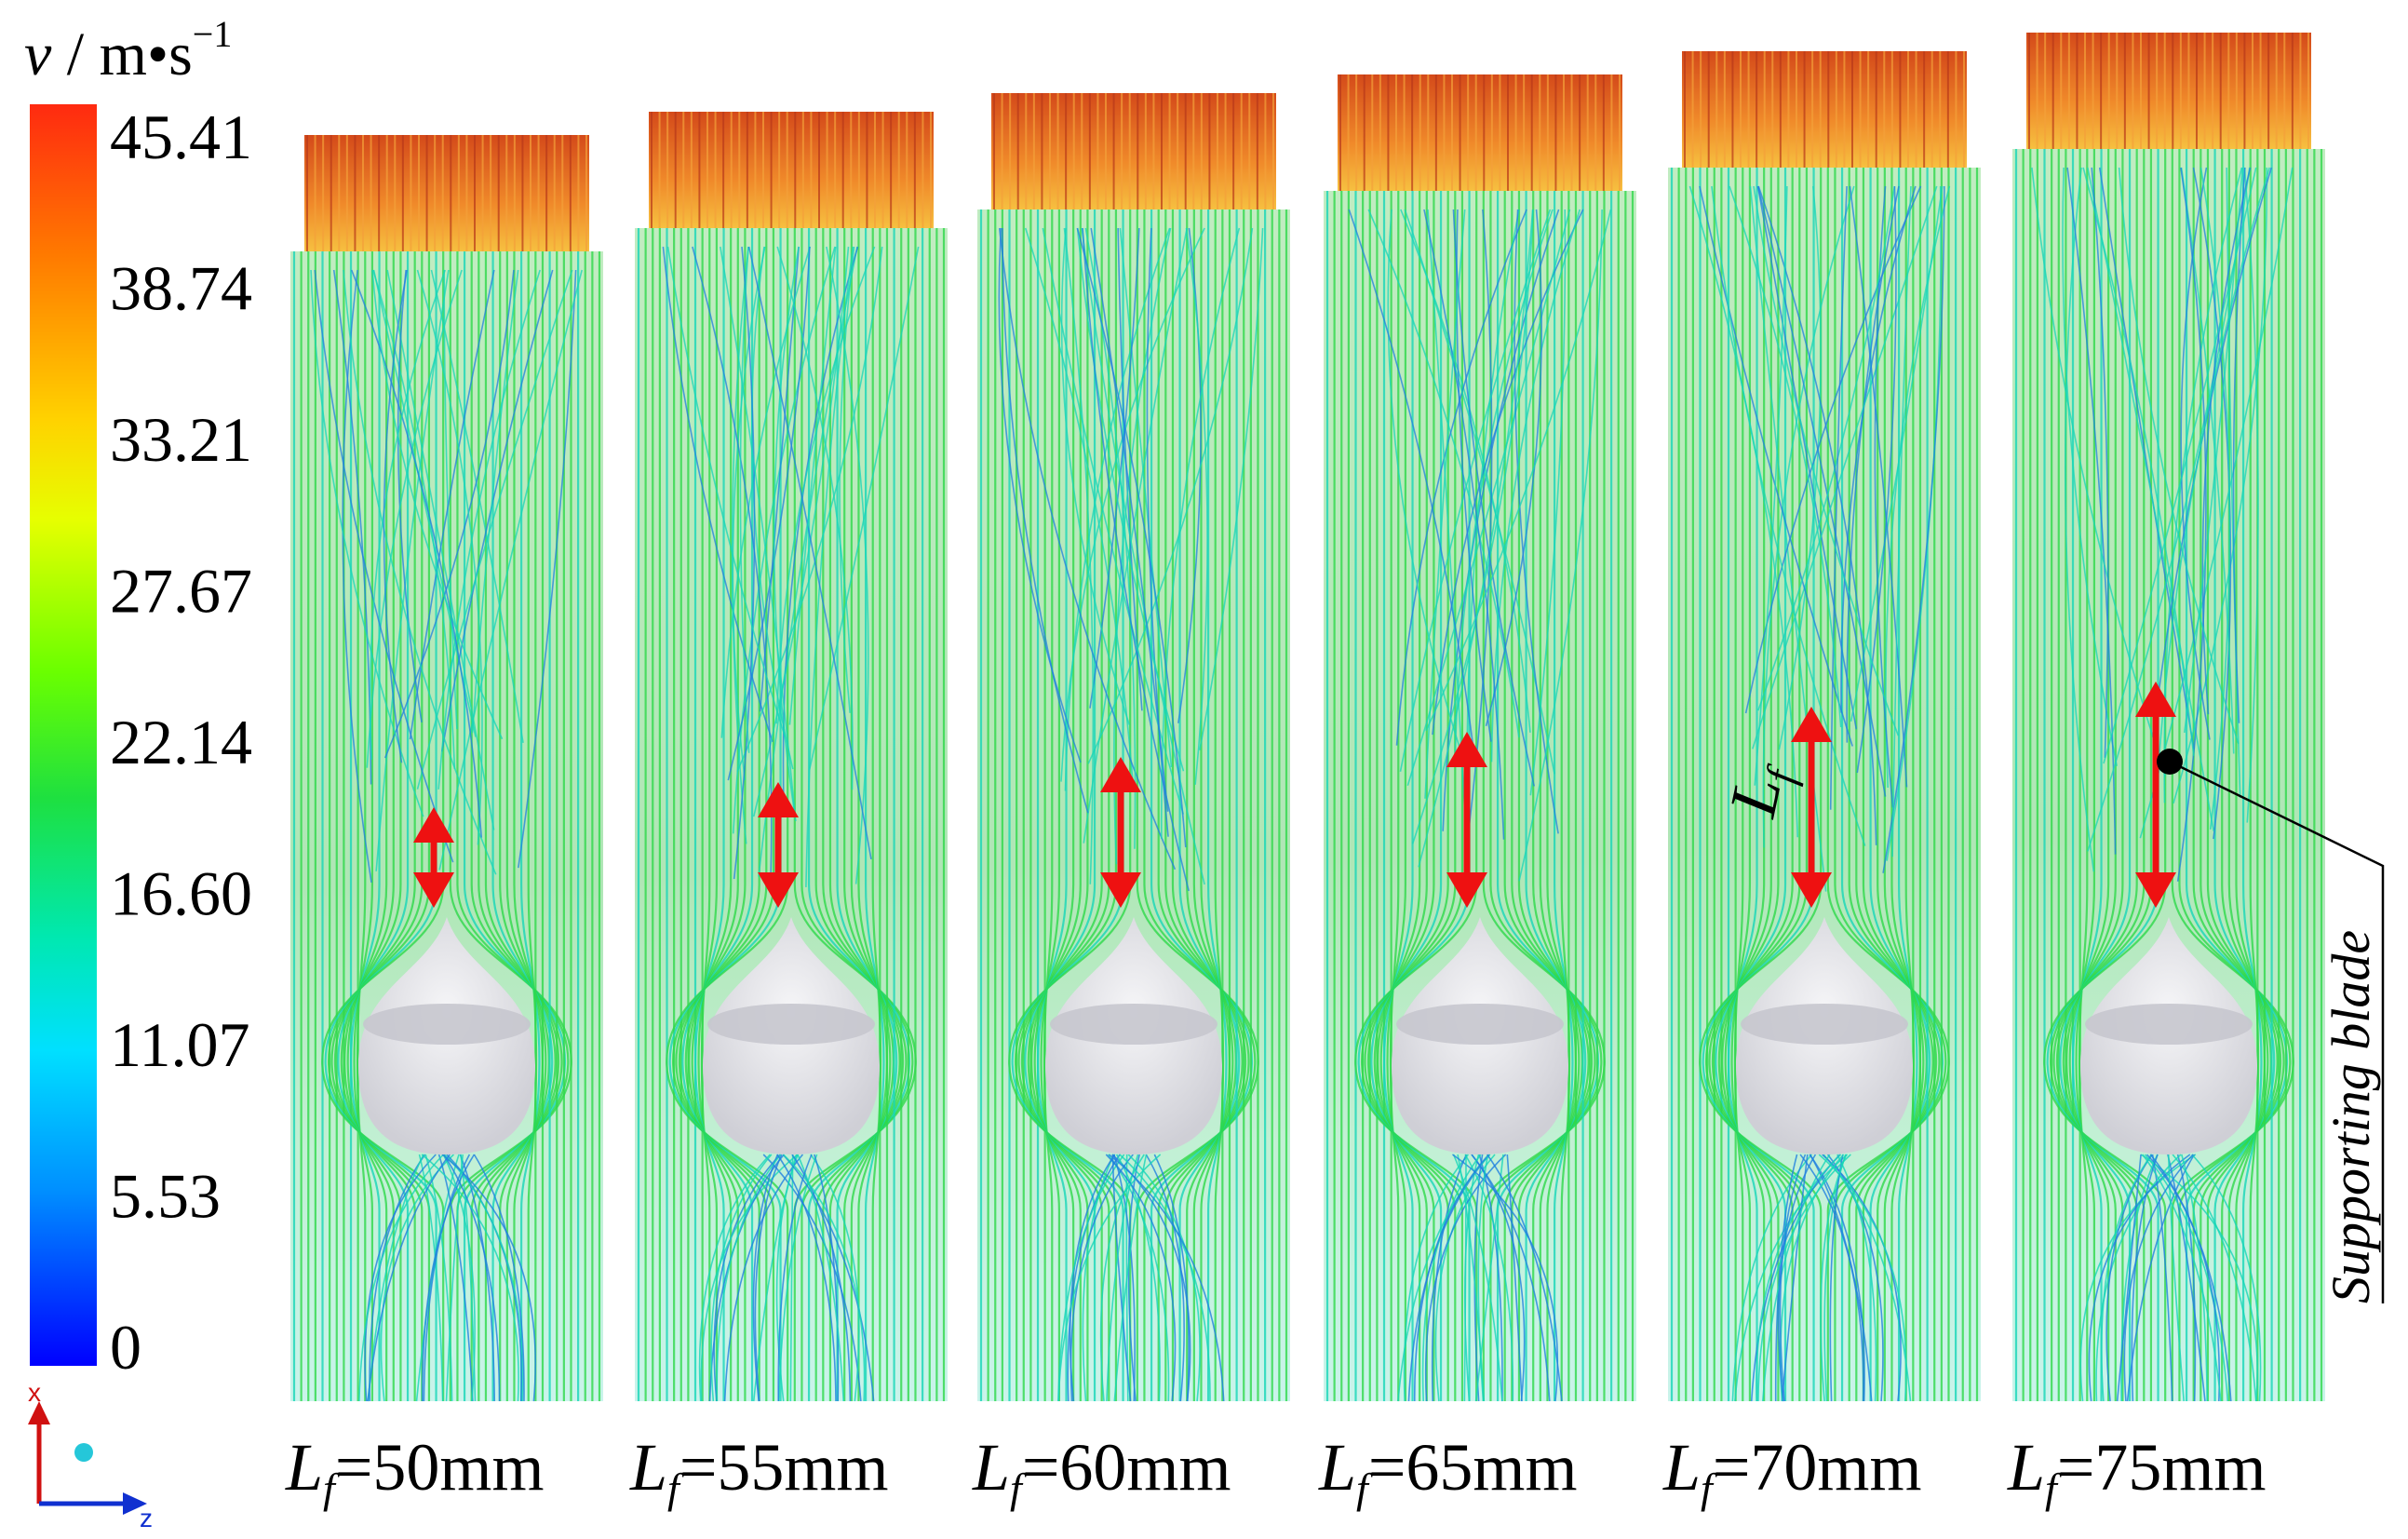 This screenshot has width=2408, height=1539. I want to click on flow-region, so click(1480, 796).